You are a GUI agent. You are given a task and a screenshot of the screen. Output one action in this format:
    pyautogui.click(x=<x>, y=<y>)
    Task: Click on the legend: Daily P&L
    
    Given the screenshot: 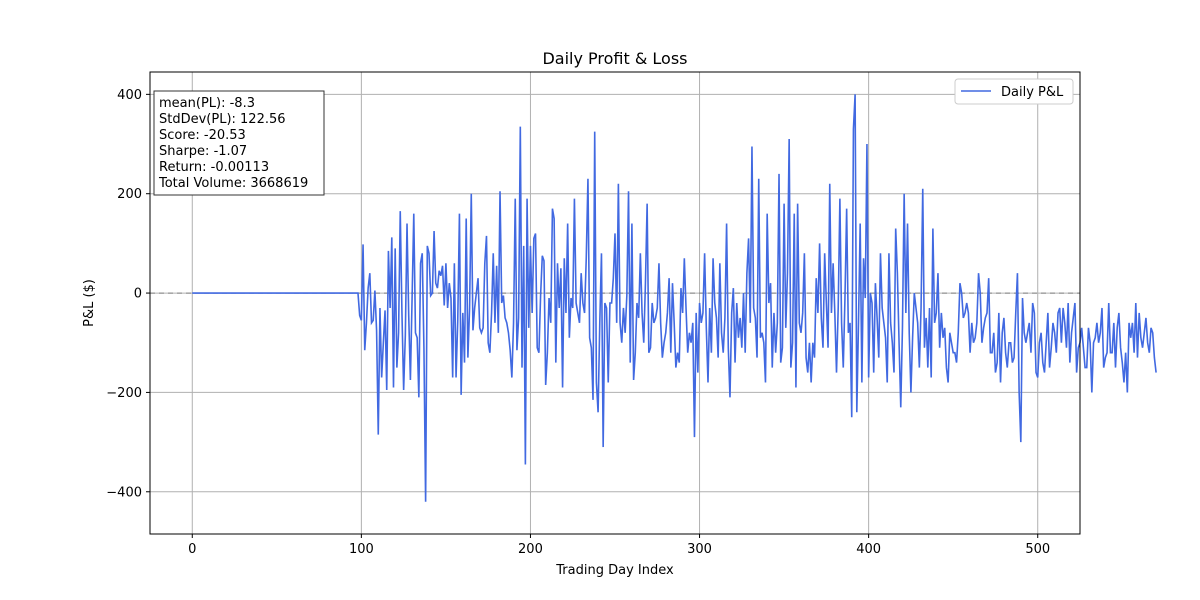 What is the action you would take?
    pyautogui.click(x=1014, y=91)
    